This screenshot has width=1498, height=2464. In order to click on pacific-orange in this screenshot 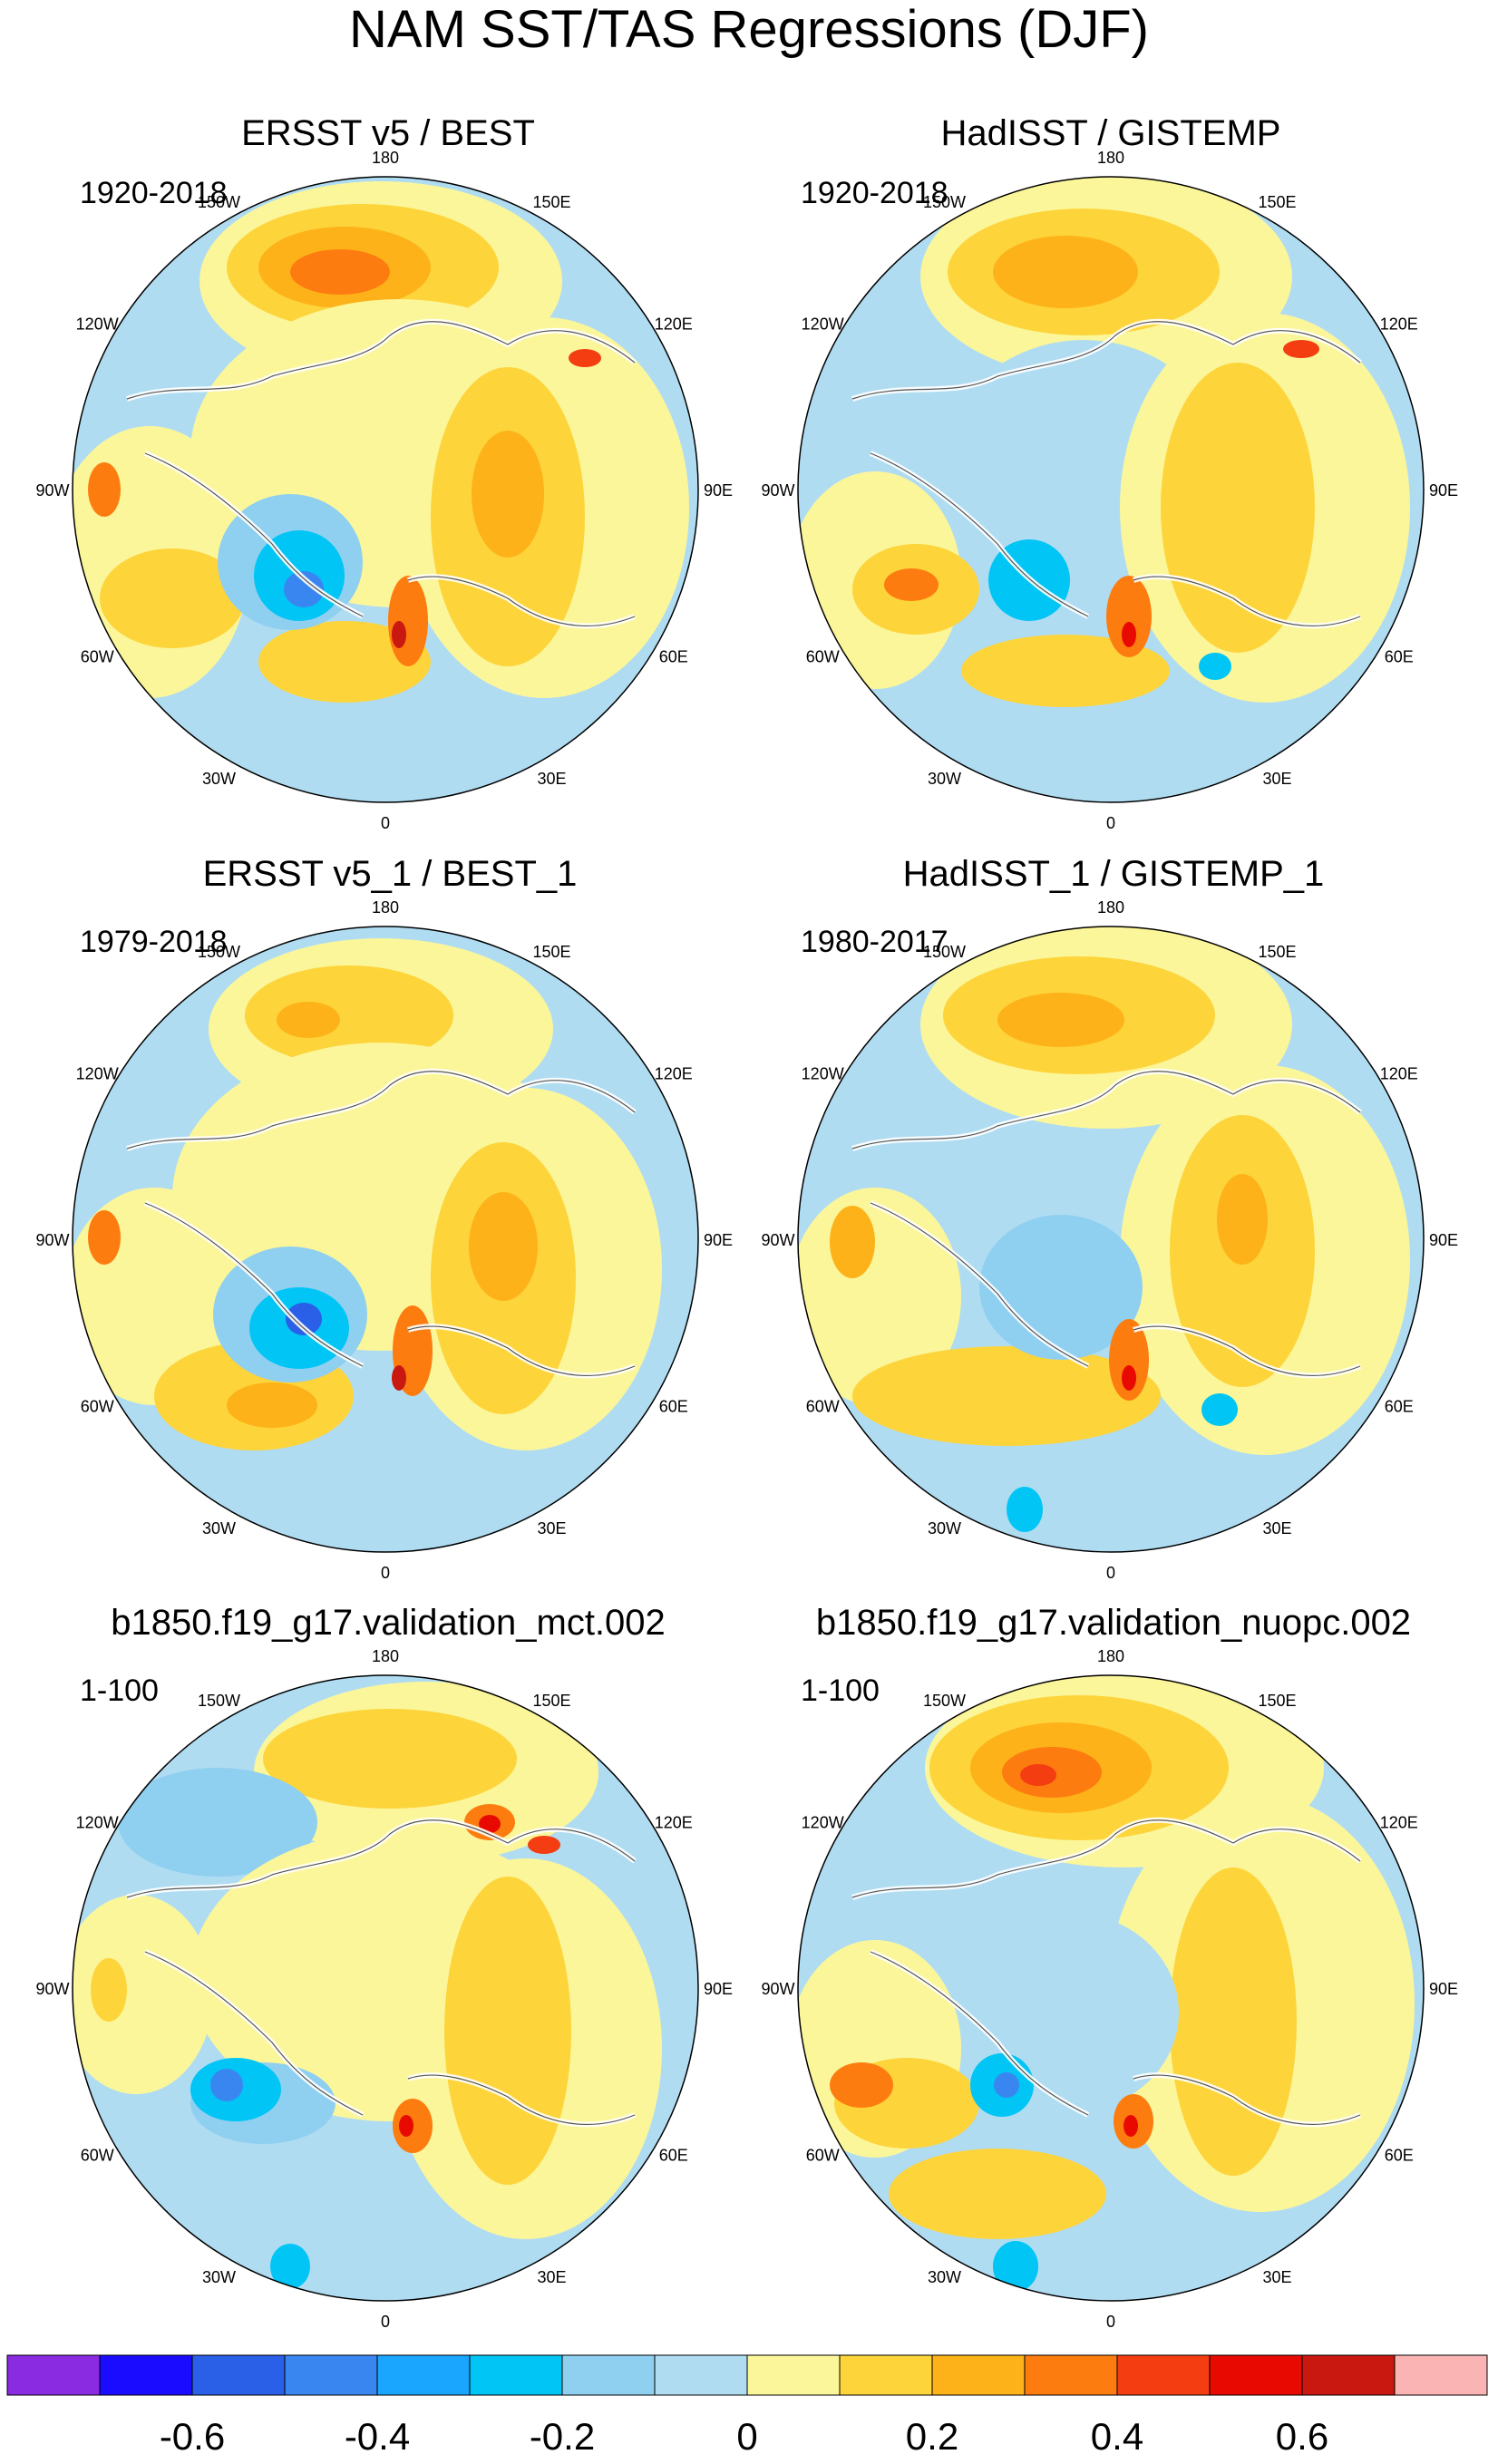, I will do `click(1060, 1020)`.